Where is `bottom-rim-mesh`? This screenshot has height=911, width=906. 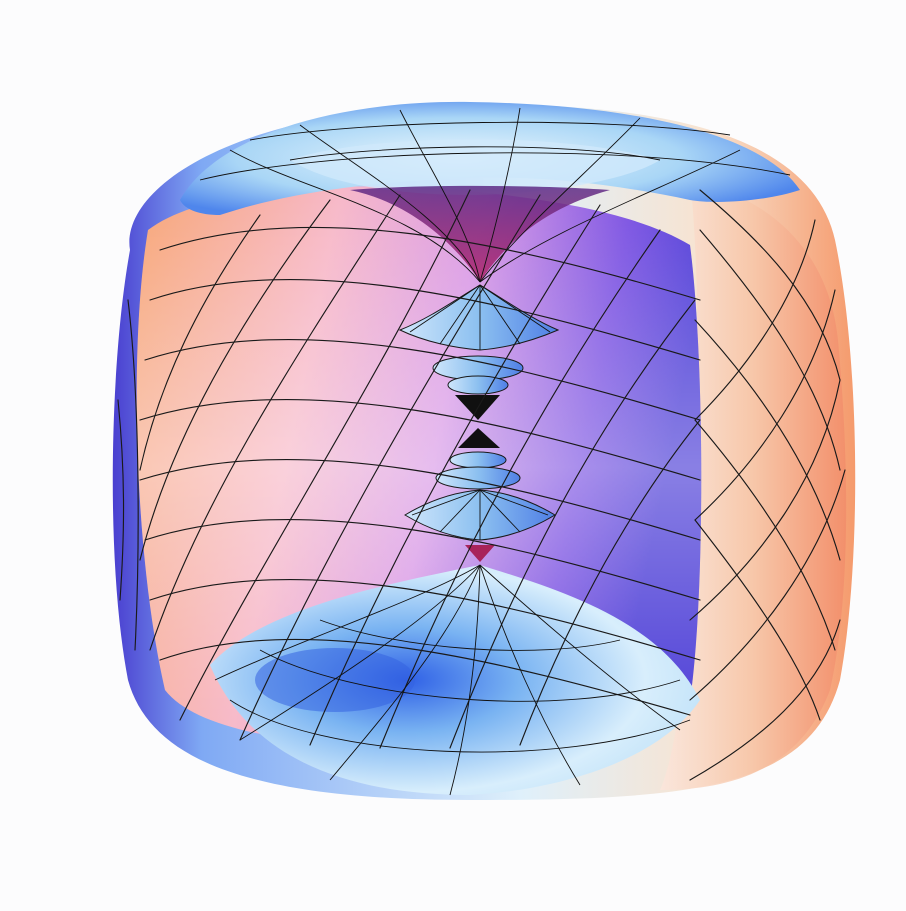 bottom-rim-mesh is located at coordinates (452, 680).